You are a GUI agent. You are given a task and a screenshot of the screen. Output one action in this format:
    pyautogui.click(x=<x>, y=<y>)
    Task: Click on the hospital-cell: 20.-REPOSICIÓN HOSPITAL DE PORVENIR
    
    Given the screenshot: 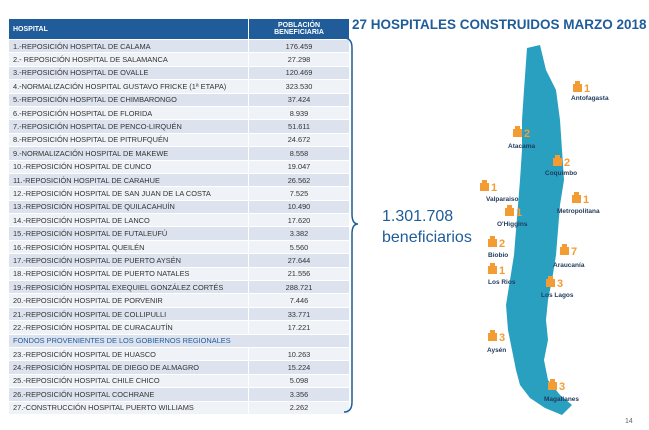 What is the action you would take?
    pyautogui.click(x=128, y=300)
    